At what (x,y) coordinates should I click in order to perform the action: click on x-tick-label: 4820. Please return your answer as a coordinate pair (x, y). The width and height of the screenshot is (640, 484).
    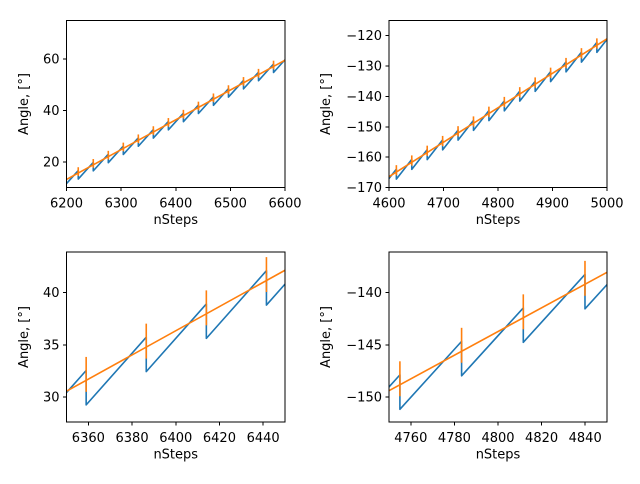
    Looking at the image, I should click on (541, 438).